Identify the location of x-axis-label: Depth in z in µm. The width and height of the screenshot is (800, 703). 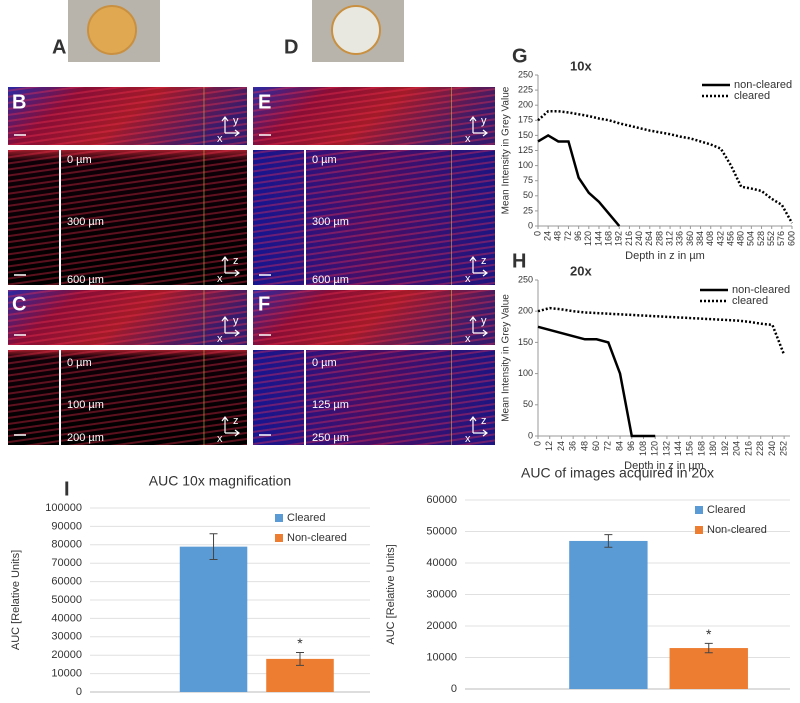
(665, 256).